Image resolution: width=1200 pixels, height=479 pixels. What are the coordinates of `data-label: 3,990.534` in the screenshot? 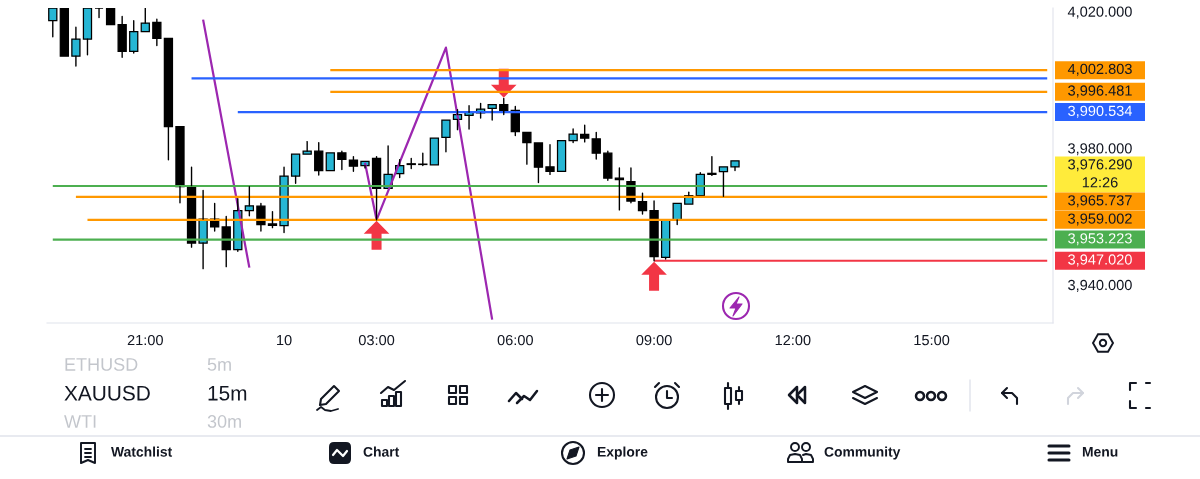 It's located at (1100, 111).